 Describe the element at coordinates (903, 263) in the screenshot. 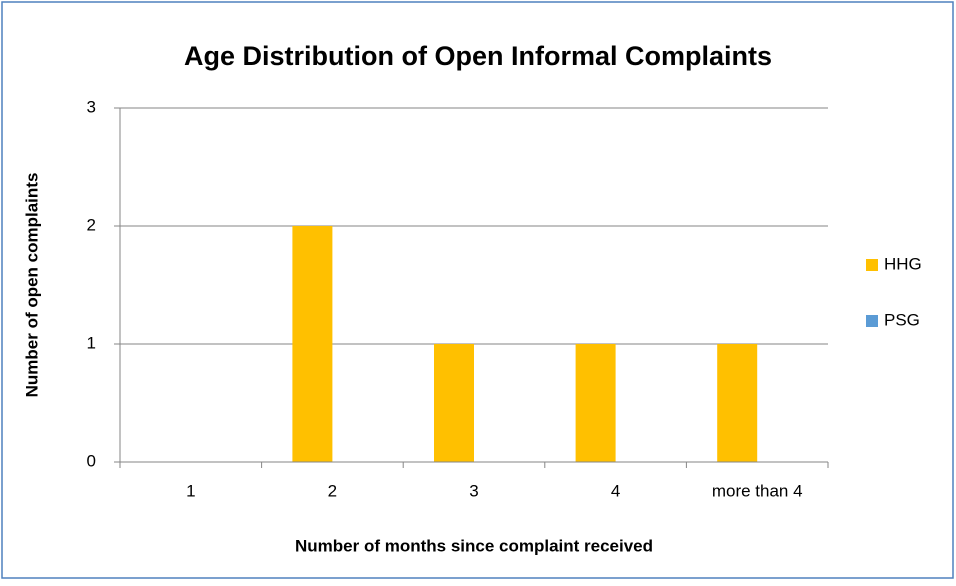

I see `legend-label: HHG` at that location.